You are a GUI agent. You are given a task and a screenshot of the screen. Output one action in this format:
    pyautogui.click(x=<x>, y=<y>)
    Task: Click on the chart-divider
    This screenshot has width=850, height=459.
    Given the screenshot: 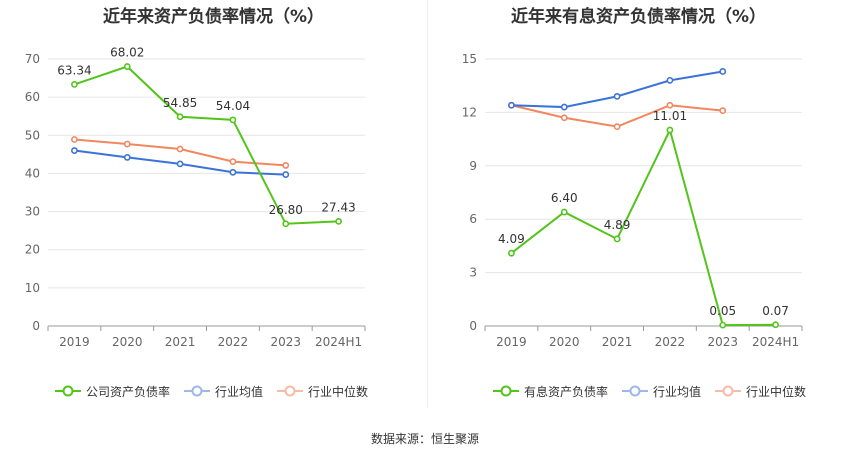 What is the action you would take?
    pyautogui.click(x=427, y=204)
    